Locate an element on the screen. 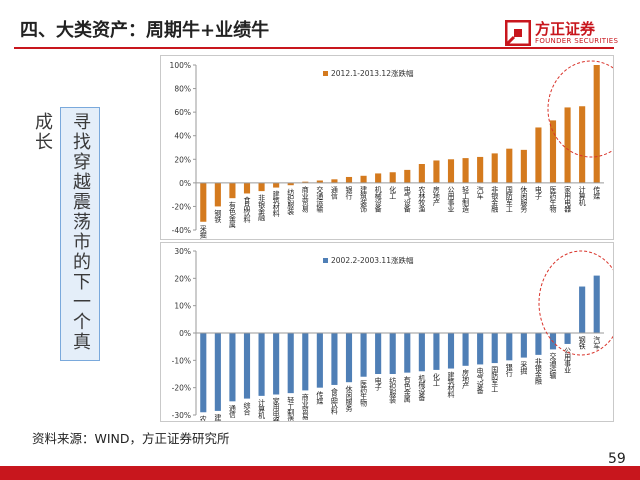 The width and height of the screenshot is (640, 480). category-label: 有色金属 is located at coordinates (407, 389).